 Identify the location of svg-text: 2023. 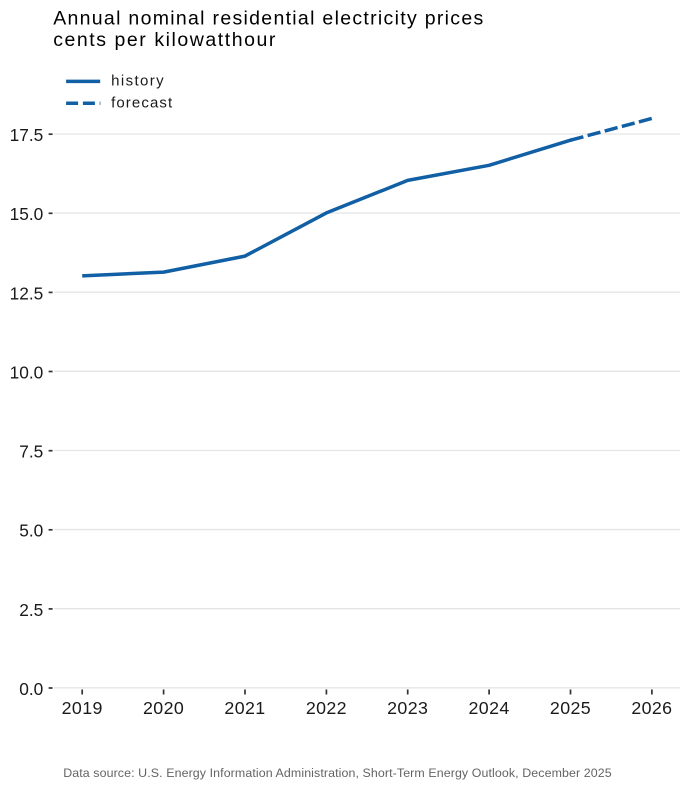
(407, 708).